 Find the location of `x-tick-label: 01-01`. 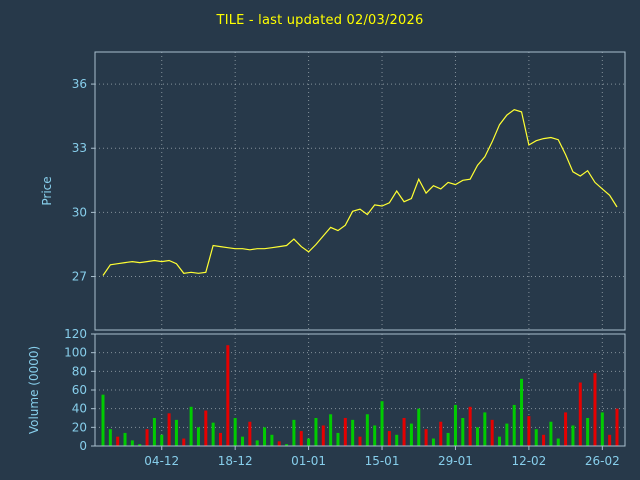

x-tick-label: 01-01 is located at coordinates (308, 461).